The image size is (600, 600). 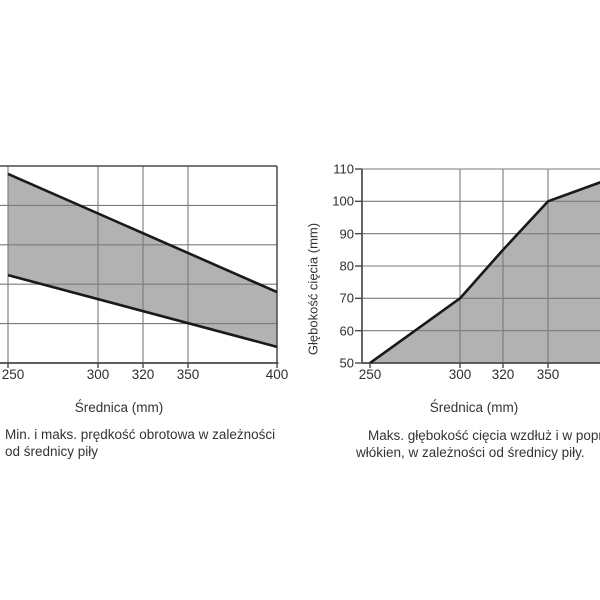 What do you see at coordinates (343, 169) in the screenshot?
I see `right-y-tick-110: 110` at bounding box center [343, 169].